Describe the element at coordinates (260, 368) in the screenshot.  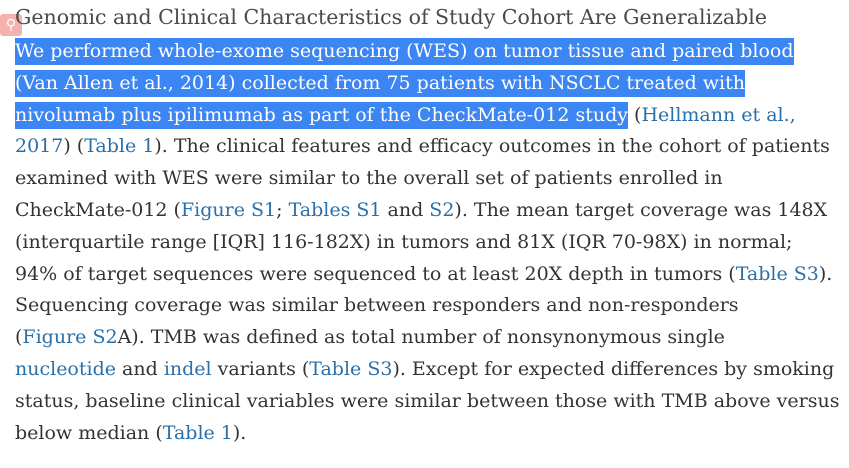
I see `static-text: variants (` at that location.